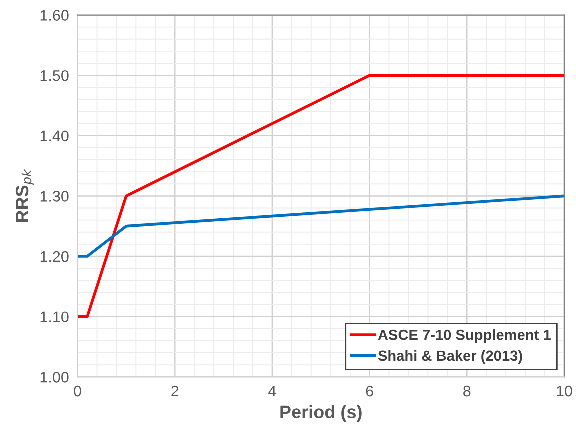  I want to click on x-tick-label: 4, so click(272, 391).